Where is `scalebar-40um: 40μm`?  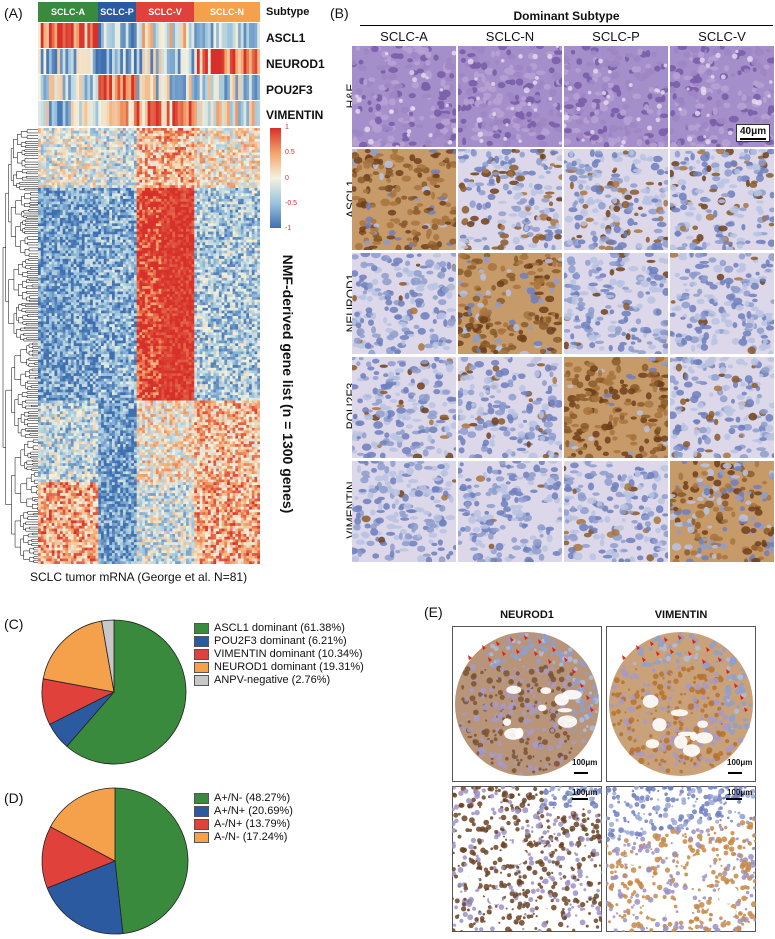
scalebar-40um: 40μm is located at coordinates (753, 133).